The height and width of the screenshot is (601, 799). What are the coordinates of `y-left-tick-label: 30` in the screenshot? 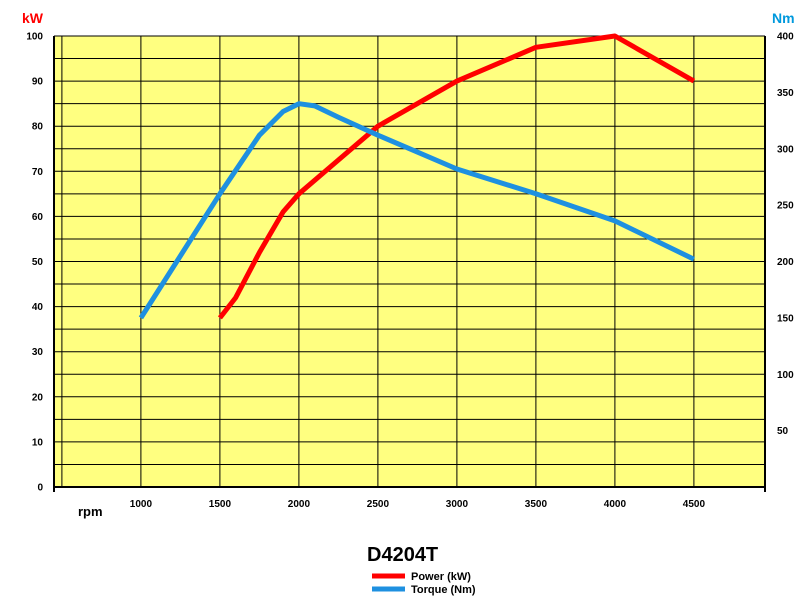 It's located at (38, 352).